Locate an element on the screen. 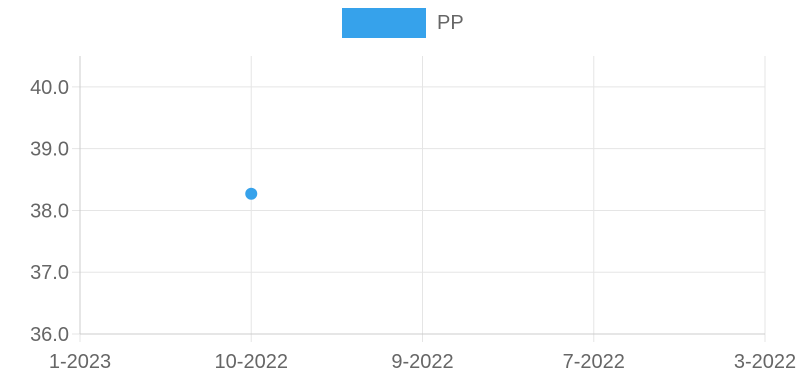  x-tick-label: 10-2022 is located at coordinates (251, 362).